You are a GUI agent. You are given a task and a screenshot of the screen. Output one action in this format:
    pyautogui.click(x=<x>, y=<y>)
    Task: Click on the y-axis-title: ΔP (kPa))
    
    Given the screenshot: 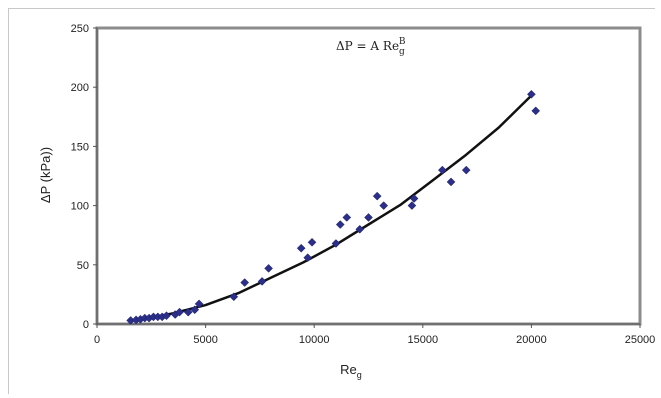 What is the action you would take?
    pyautogui.click(x=45, y=175)
    